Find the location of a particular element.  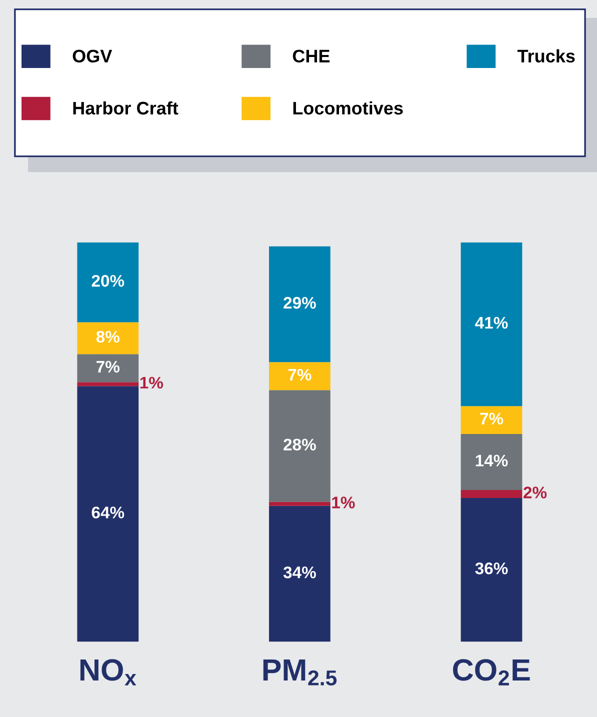

legend-label: CHE is located at coordinates (311, 56).